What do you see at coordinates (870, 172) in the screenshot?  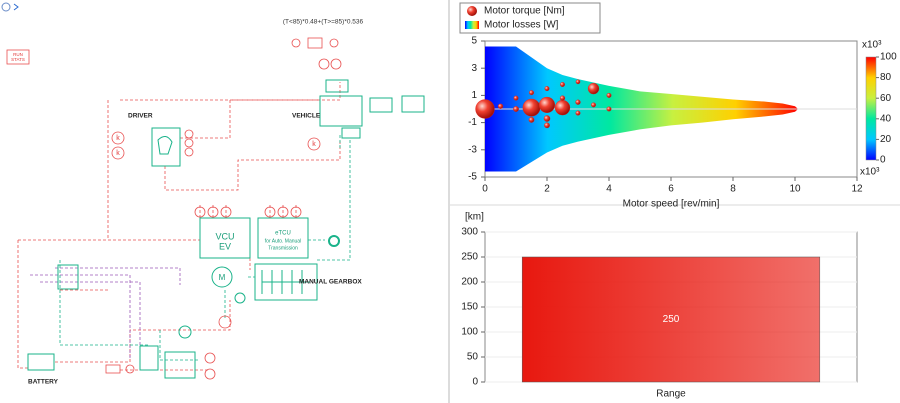 I see `x-multiplier: x10³` at bounding box center [870, 172].